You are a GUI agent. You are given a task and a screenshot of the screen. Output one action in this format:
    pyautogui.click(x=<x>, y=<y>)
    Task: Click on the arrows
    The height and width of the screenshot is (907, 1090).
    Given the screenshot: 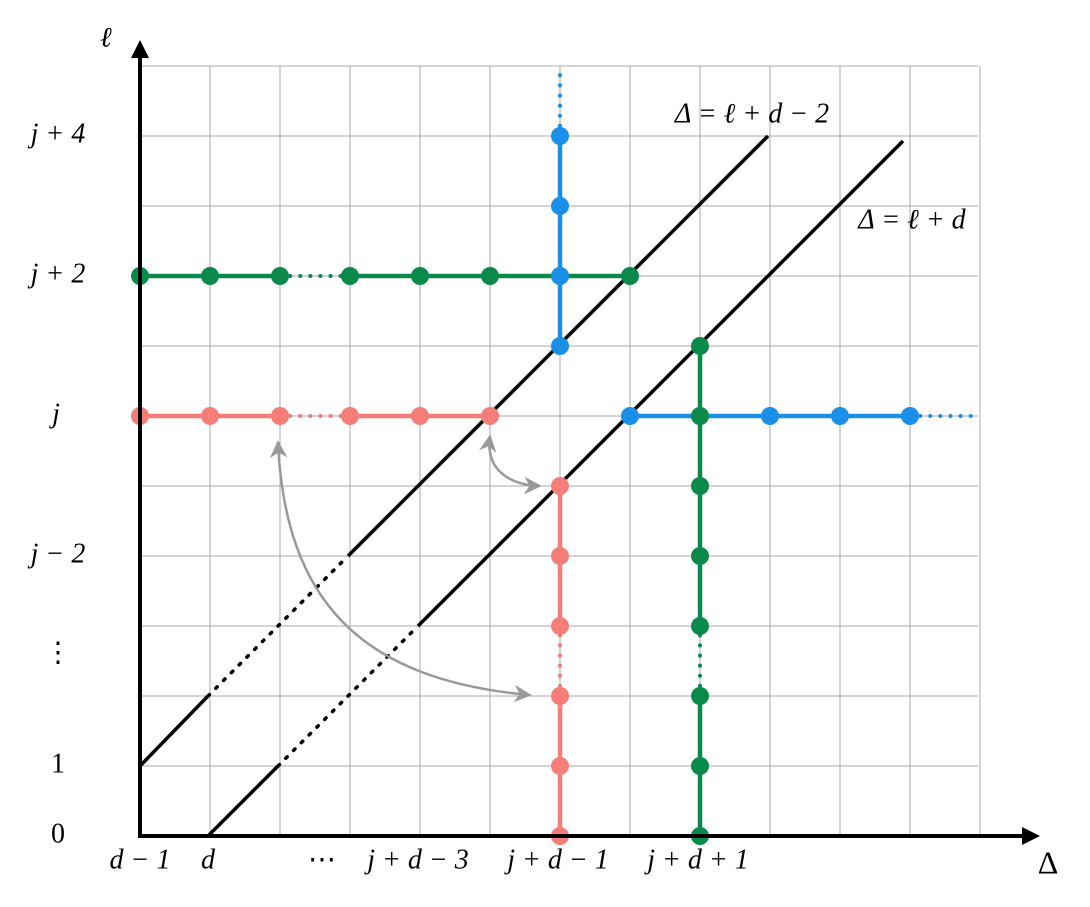 What is the action you would take?
    pyautogui.click(x=405, y=568)
    